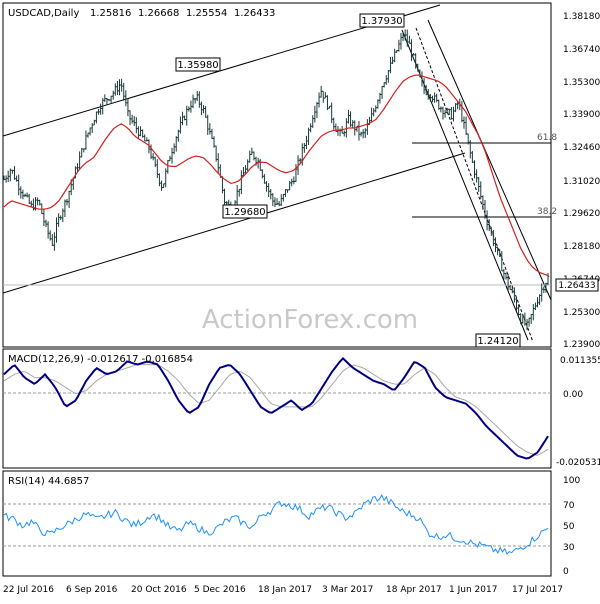 This screenshot has height=604, width=600. What do you see at coordinates (110, 13) in the screenshot?
I see `price-ohlc-open: 1.25816` at bounding box center [110, 13].